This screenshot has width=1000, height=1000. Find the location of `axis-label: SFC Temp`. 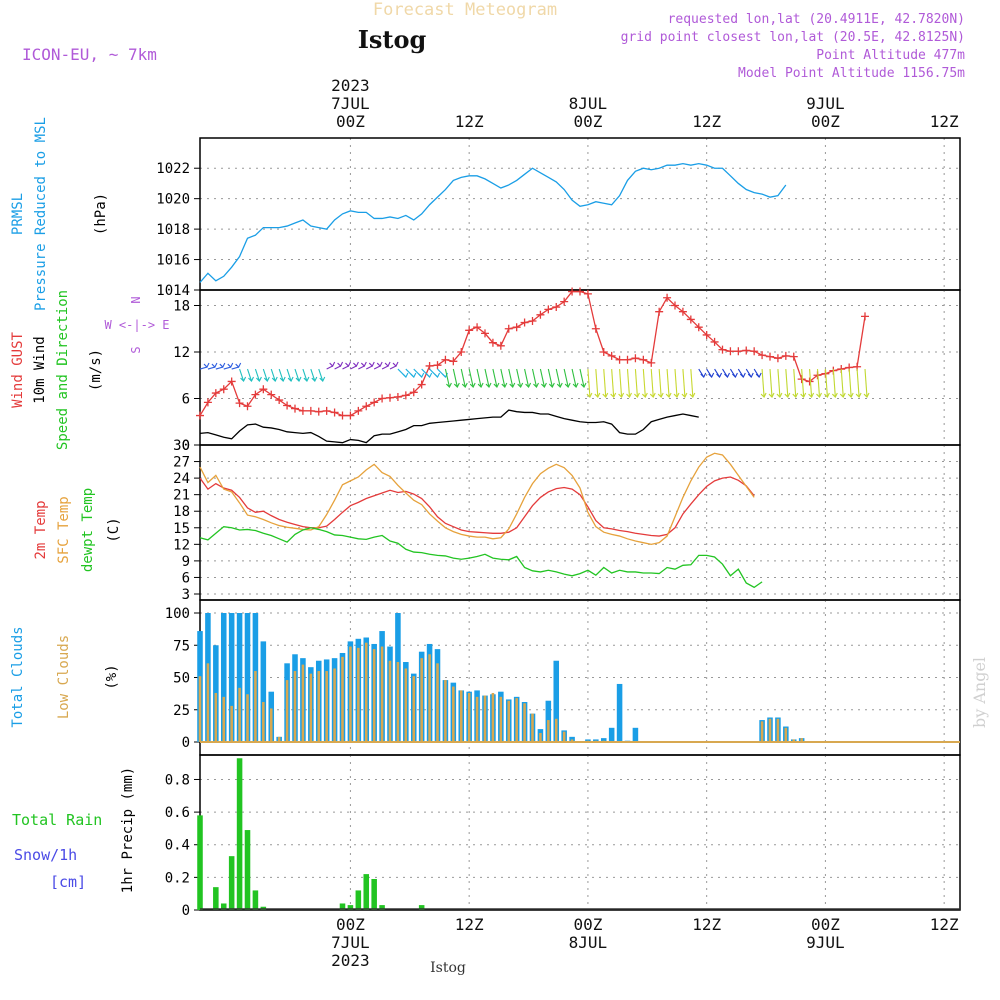

axis-label: SFC Temp is located at coordinates (64, 529).